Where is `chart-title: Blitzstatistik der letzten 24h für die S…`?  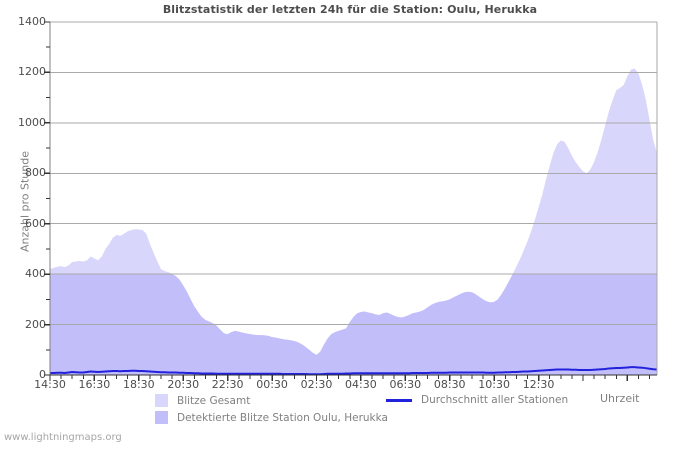
chart-title: Blitzstatistik der letzten 24h für die S… is located at coordinates (350, 9).